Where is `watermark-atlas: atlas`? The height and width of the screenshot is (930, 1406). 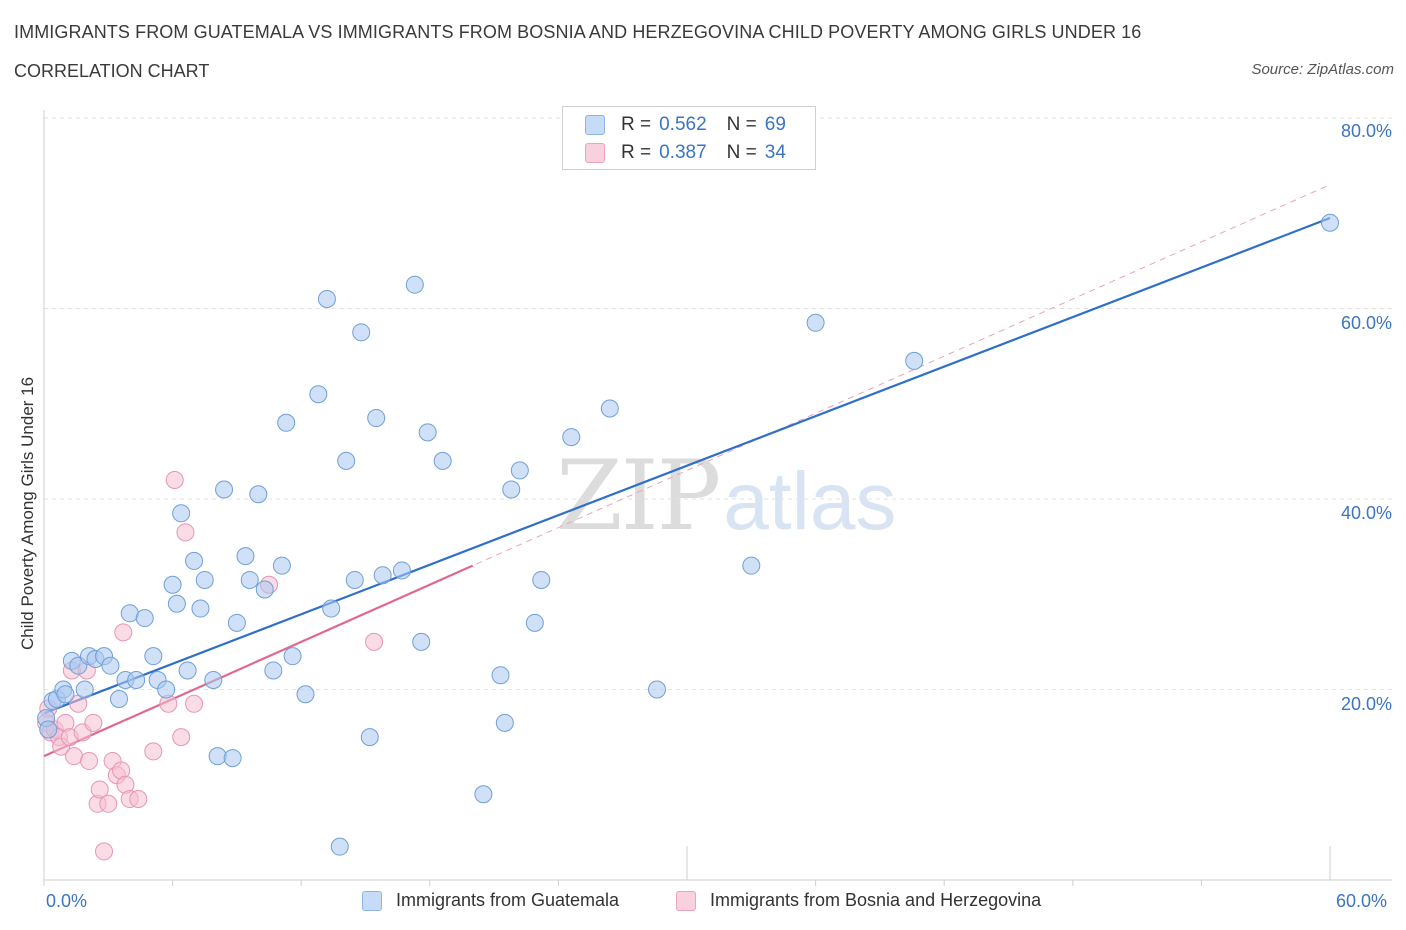 watermark-atlas: atlas is located at coordinates (810, 501).